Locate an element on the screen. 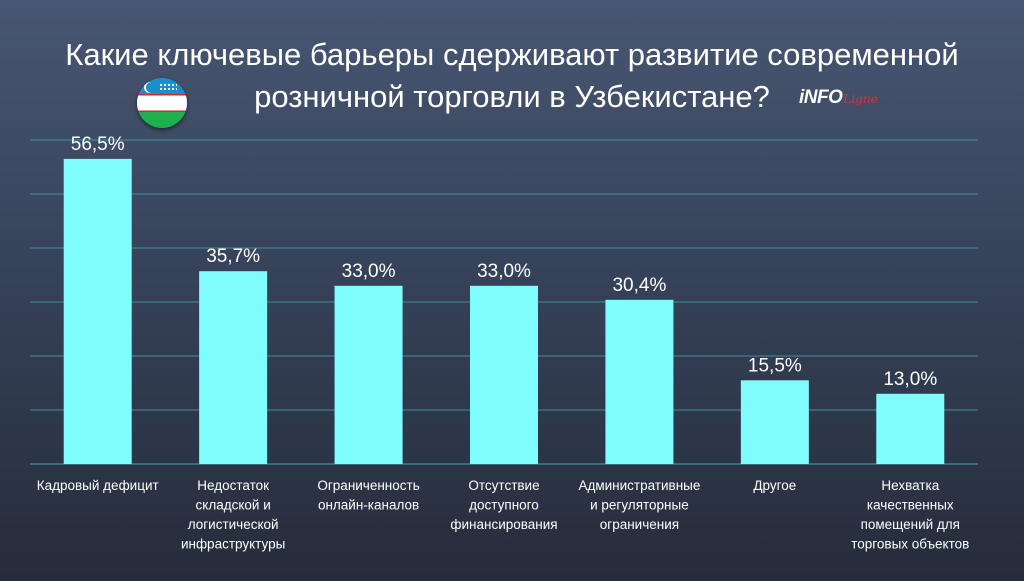  infoline-logo: iNFOLigne is located at coordinates (838, 98).